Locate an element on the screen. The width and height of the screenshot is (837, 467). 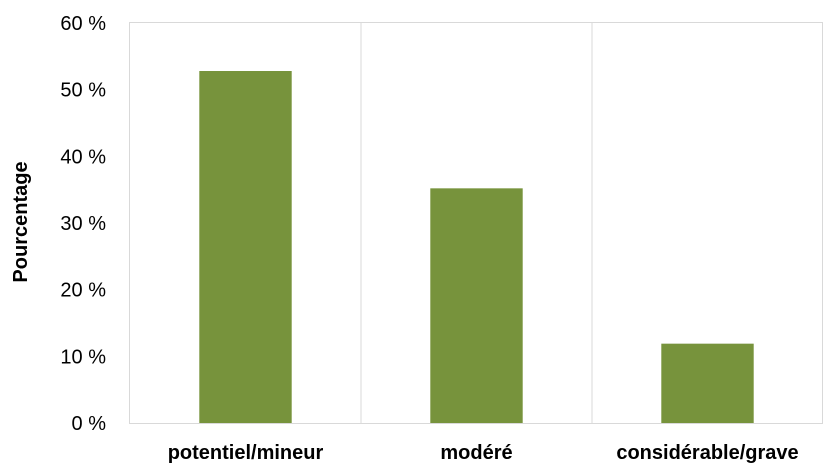
y-tick-label: 0 % is located at coordinates (89, 424).